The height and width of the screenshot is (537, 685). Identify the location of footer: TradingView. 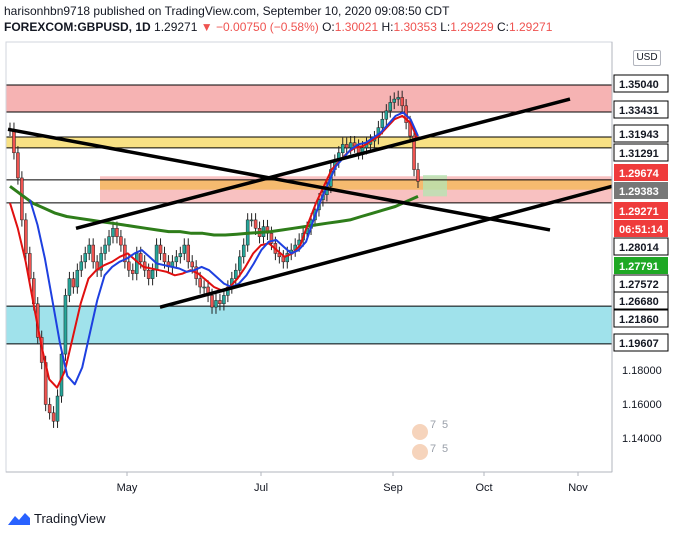
(57, 518).